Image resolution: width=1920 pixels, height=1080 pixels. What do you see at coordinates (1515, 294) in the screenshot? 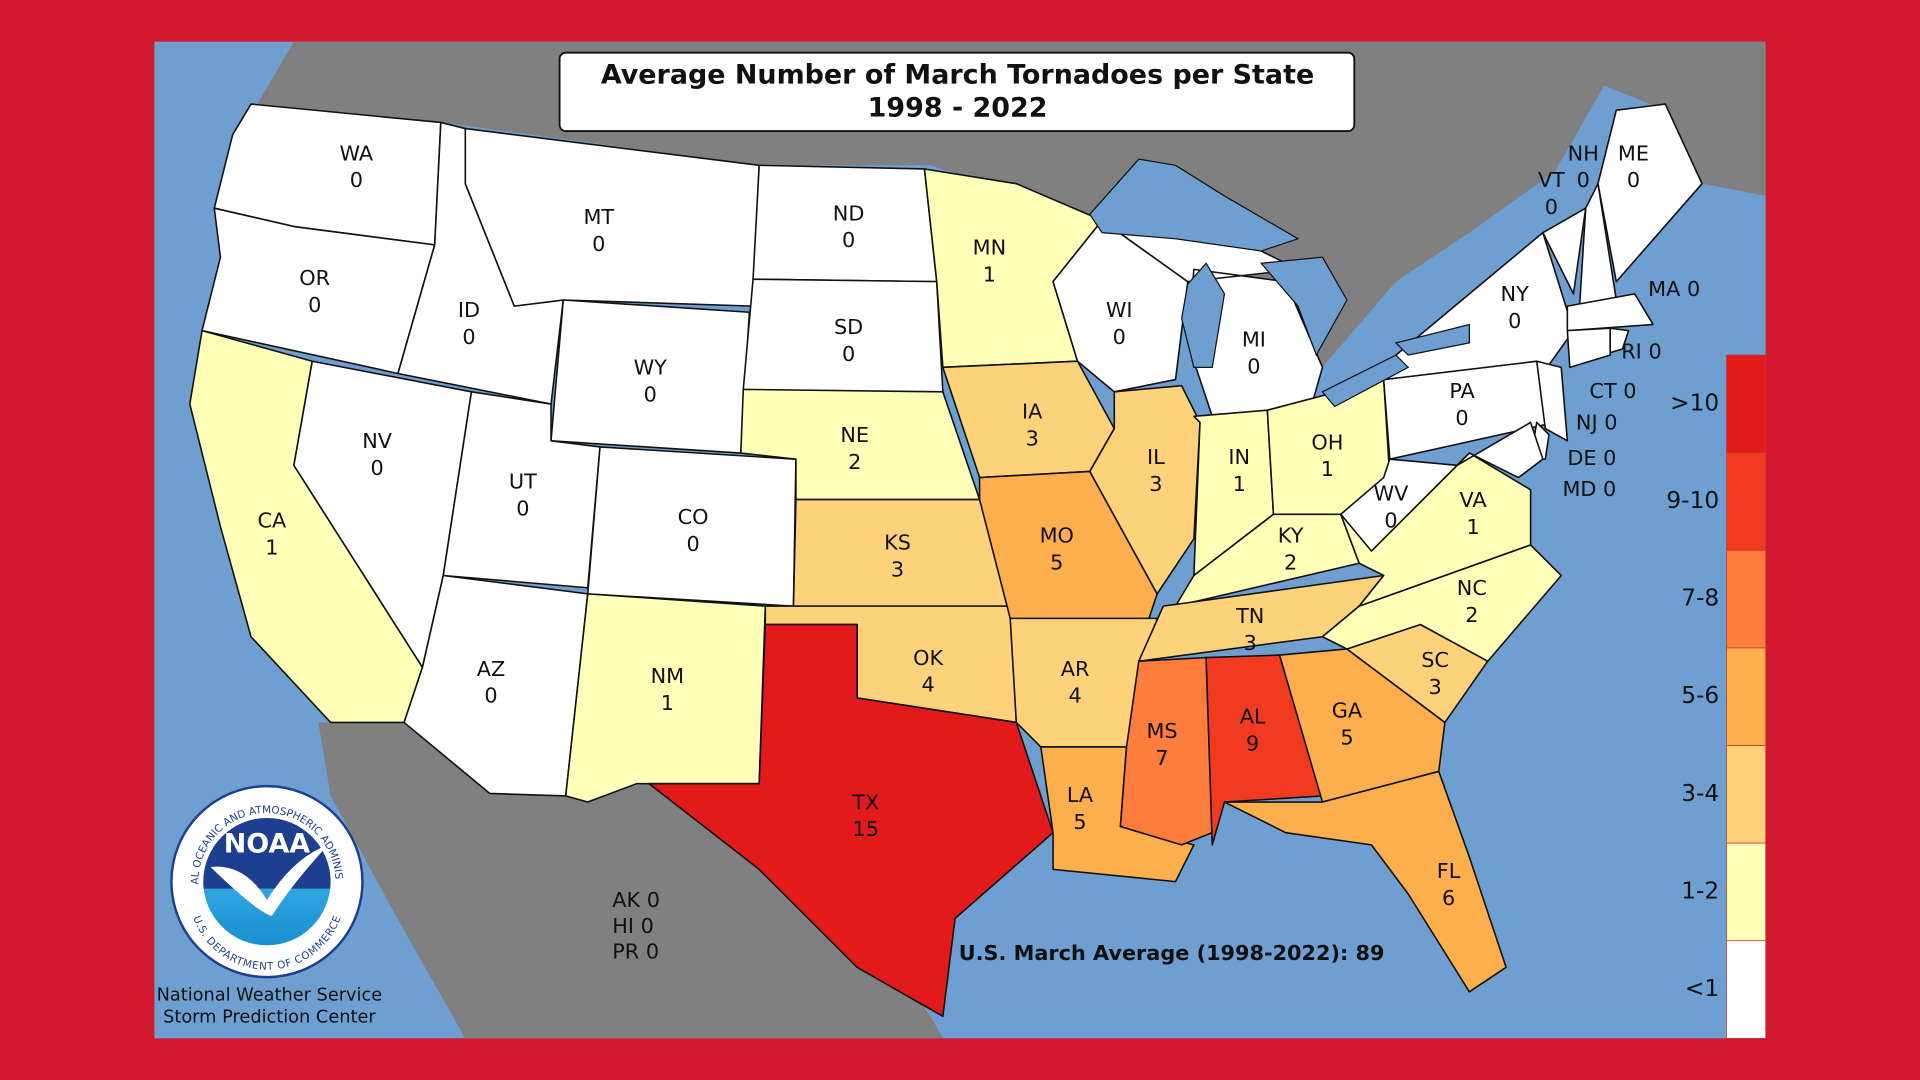
I see `state-abbr: NY` at bounding box center [1515, 294].